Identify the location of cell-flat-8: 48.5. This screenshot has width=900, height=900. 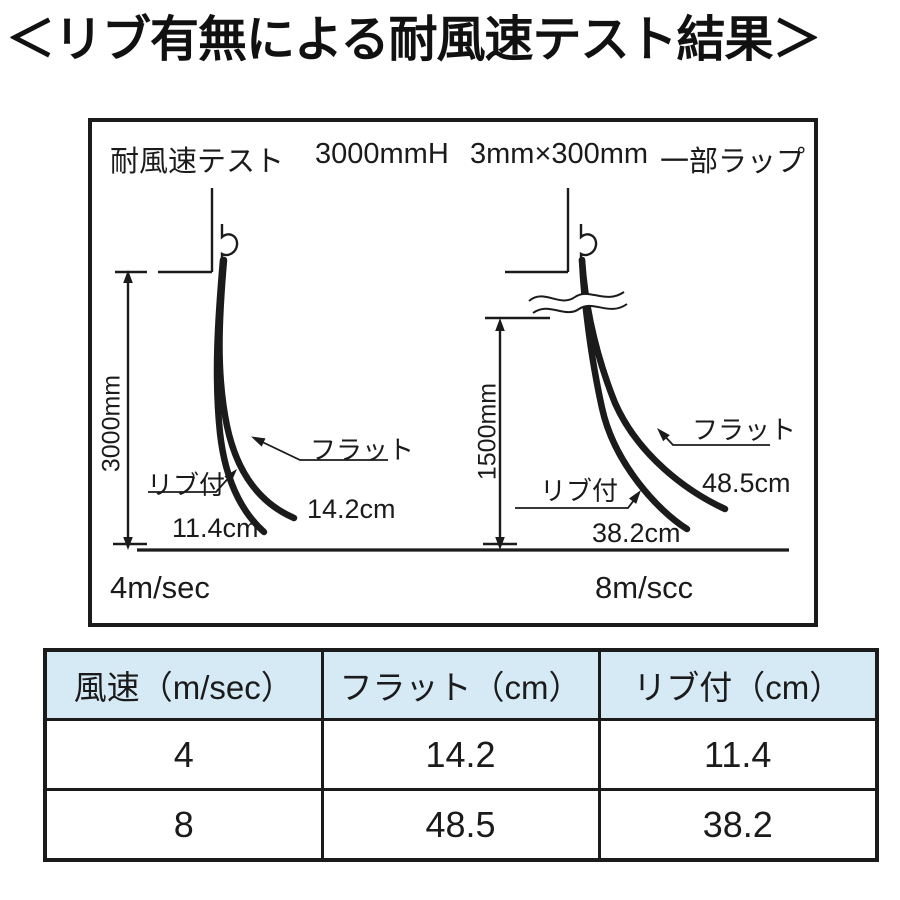
(460, 825).